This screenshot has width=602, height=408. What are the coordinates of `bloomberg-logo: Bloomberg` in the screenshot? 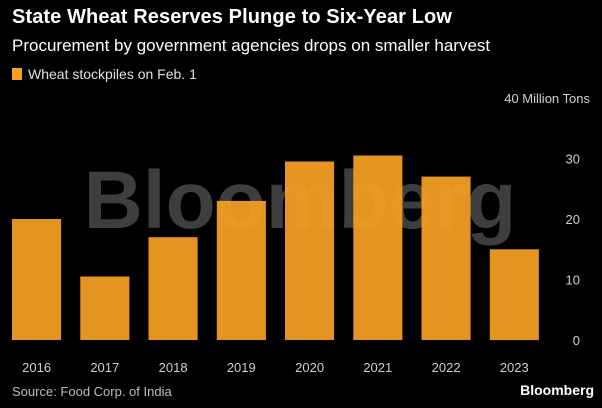 It's located at (557, 390).